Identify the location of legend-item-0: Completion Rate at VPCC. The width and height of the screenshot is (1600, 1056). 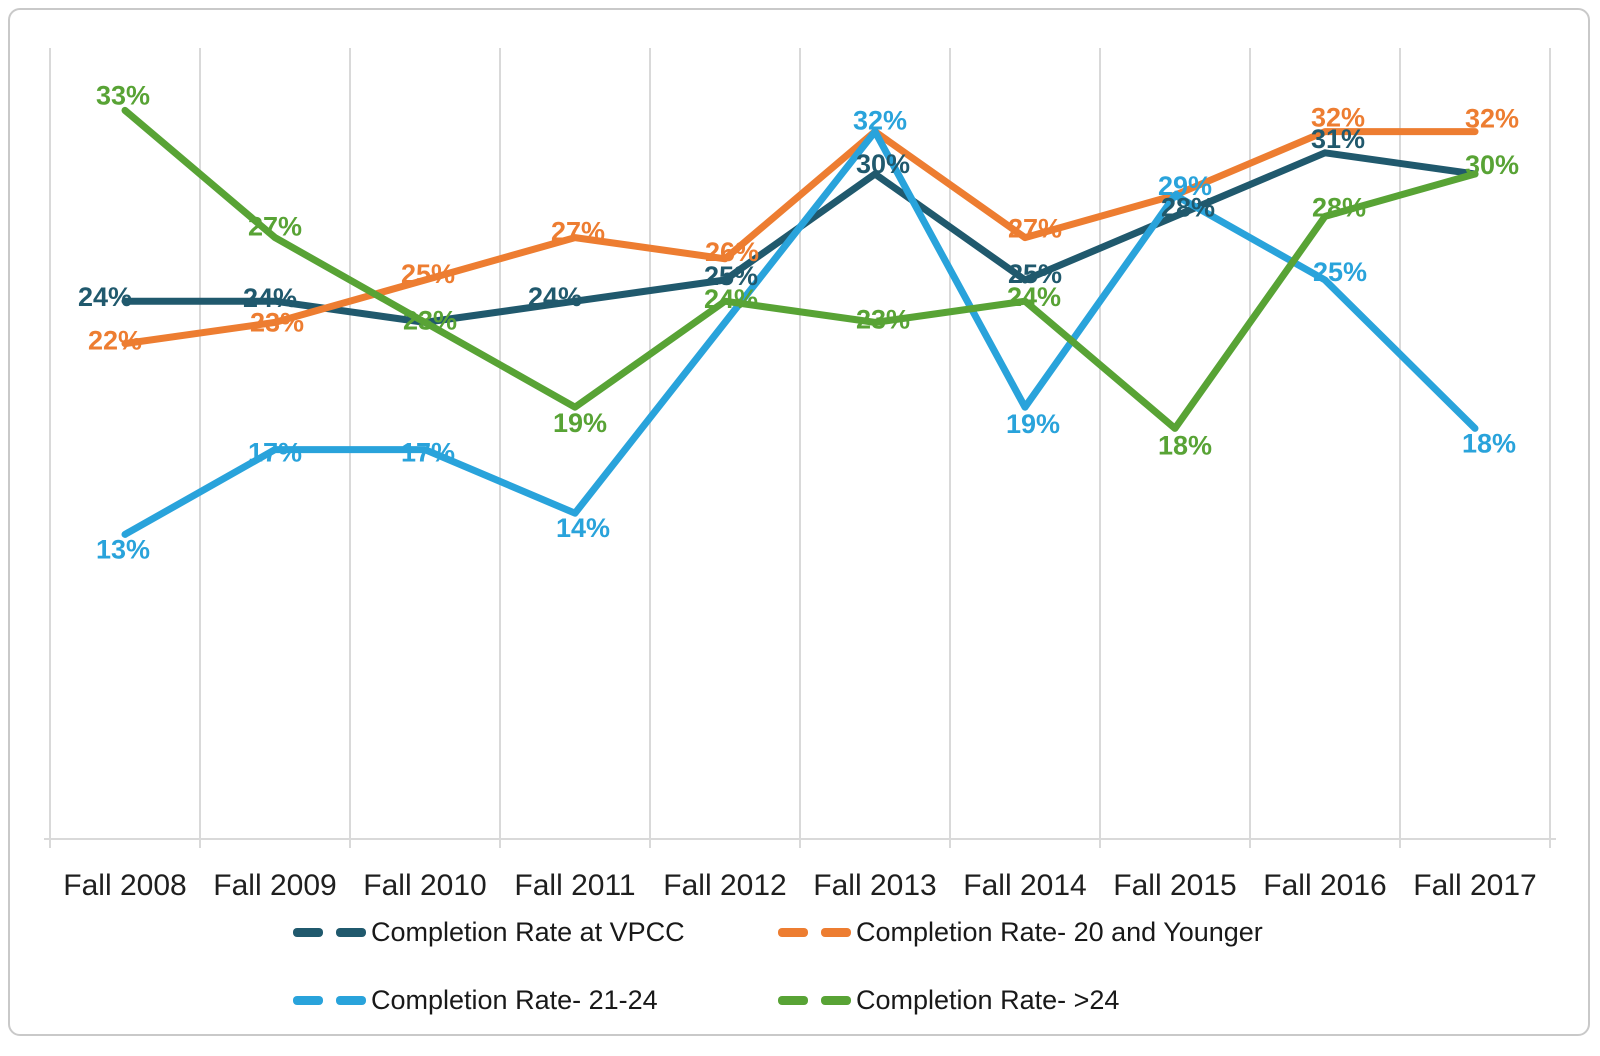
(489, 932).